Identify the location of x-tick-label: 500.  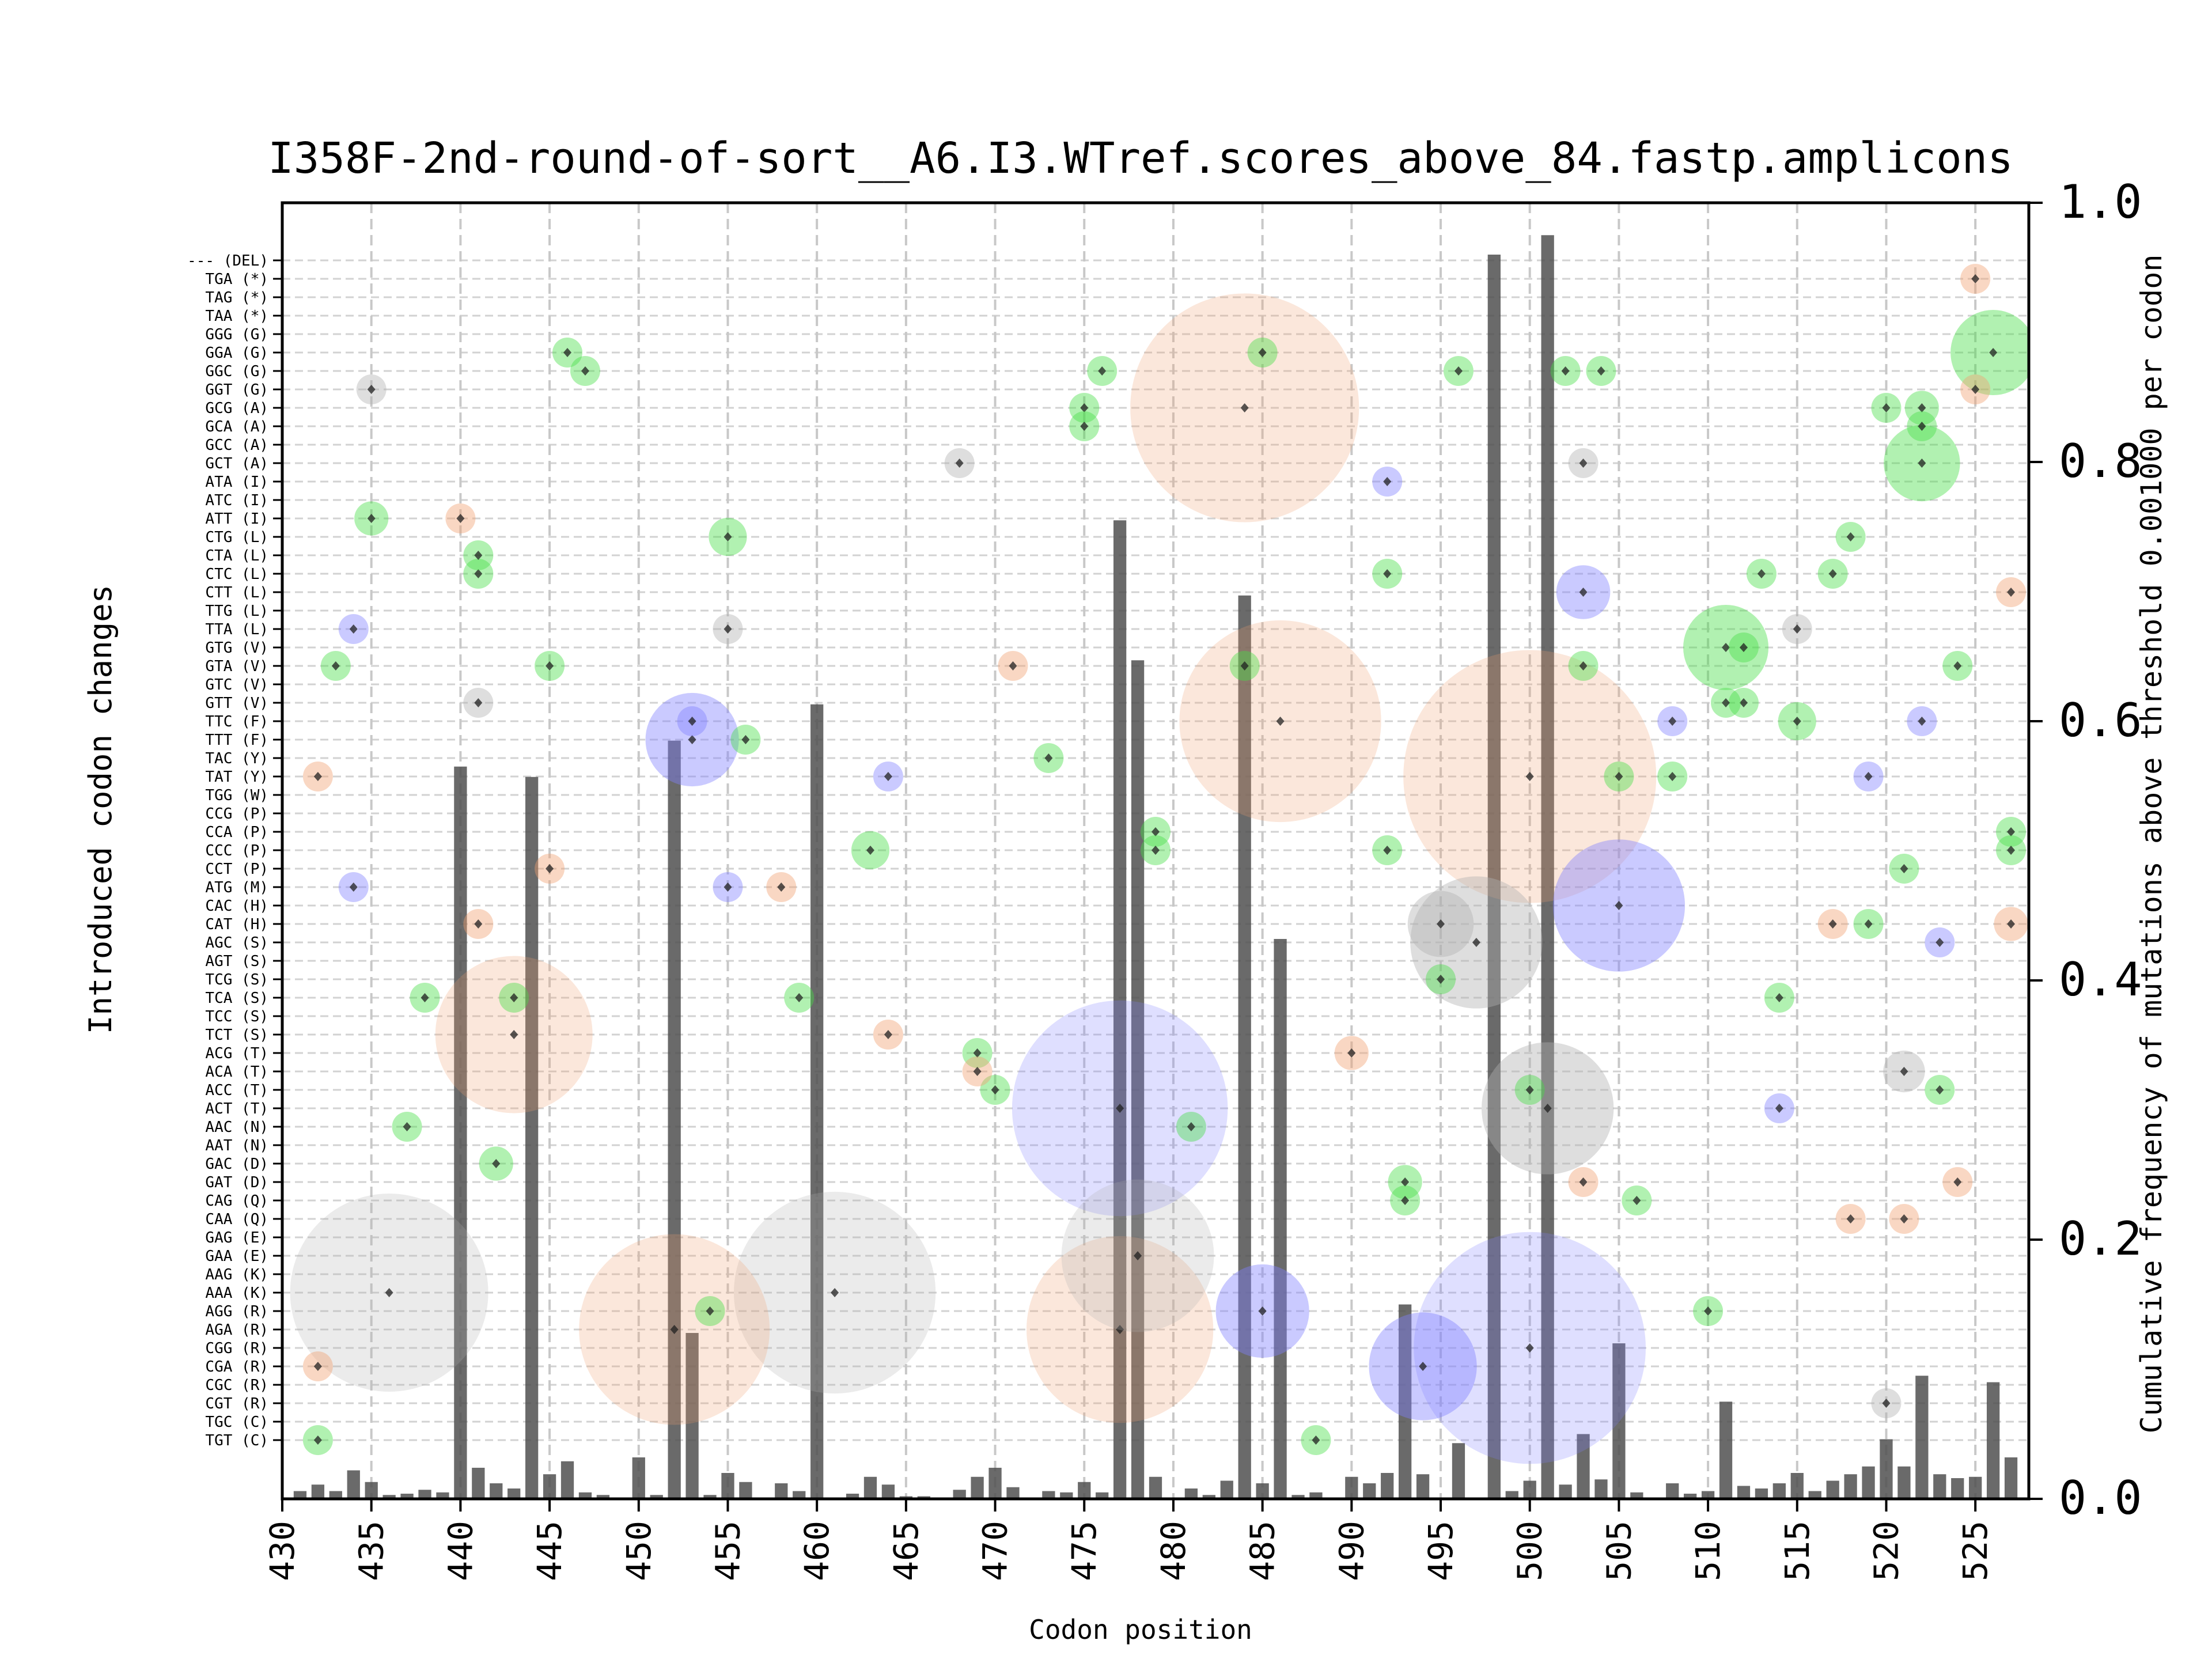
(1530, 1551).